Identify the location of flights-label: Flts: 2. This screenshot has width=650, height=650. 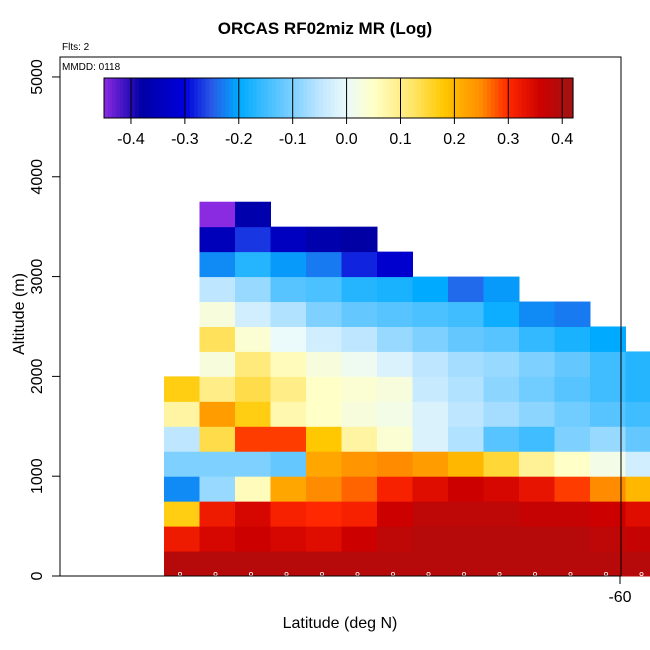
(76, 47).